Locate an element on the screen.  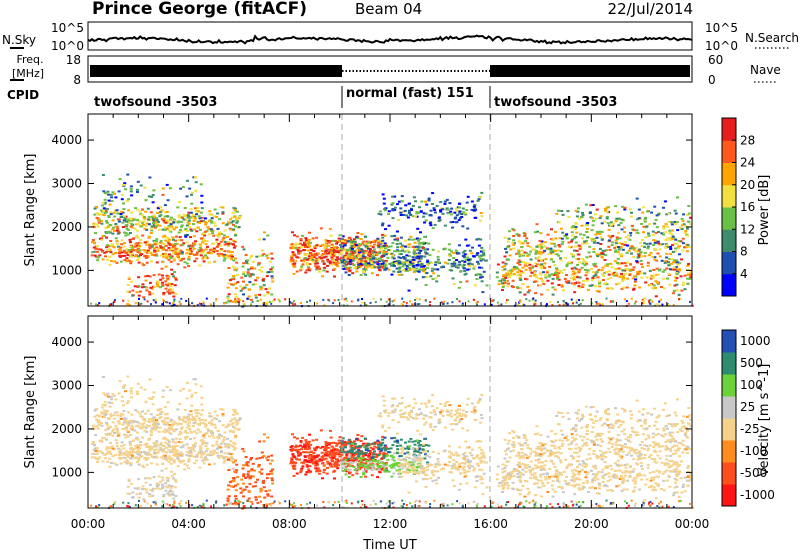
power-colorbar-tick-label: 16 is located at coordinates (747, 207).